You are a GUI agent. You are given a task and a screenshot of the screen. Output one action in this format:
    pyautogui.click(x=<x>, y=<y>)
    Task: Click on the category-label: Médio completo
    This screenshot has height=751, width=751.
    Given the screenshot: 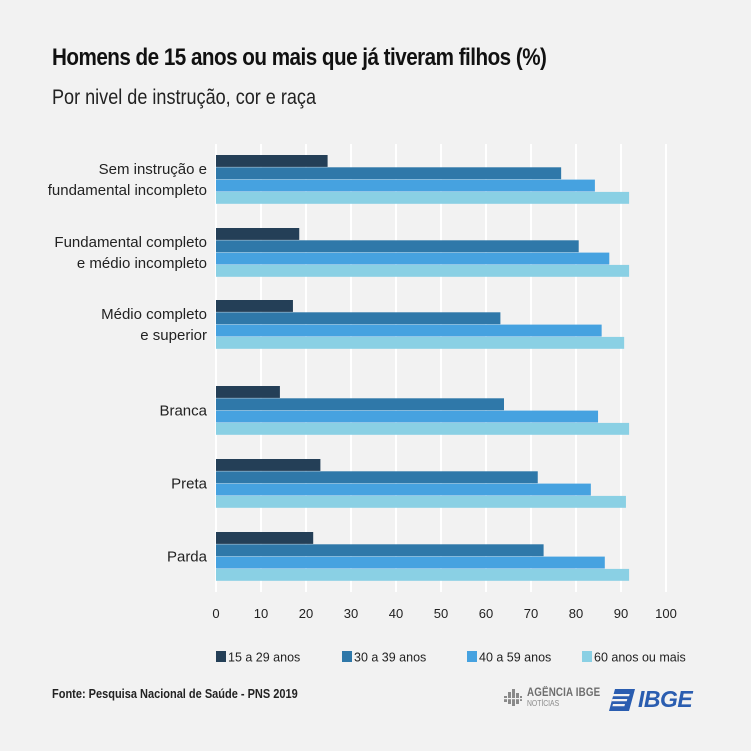 What is the action you would take?
    pyautogui.click(x=154, y=314)
    